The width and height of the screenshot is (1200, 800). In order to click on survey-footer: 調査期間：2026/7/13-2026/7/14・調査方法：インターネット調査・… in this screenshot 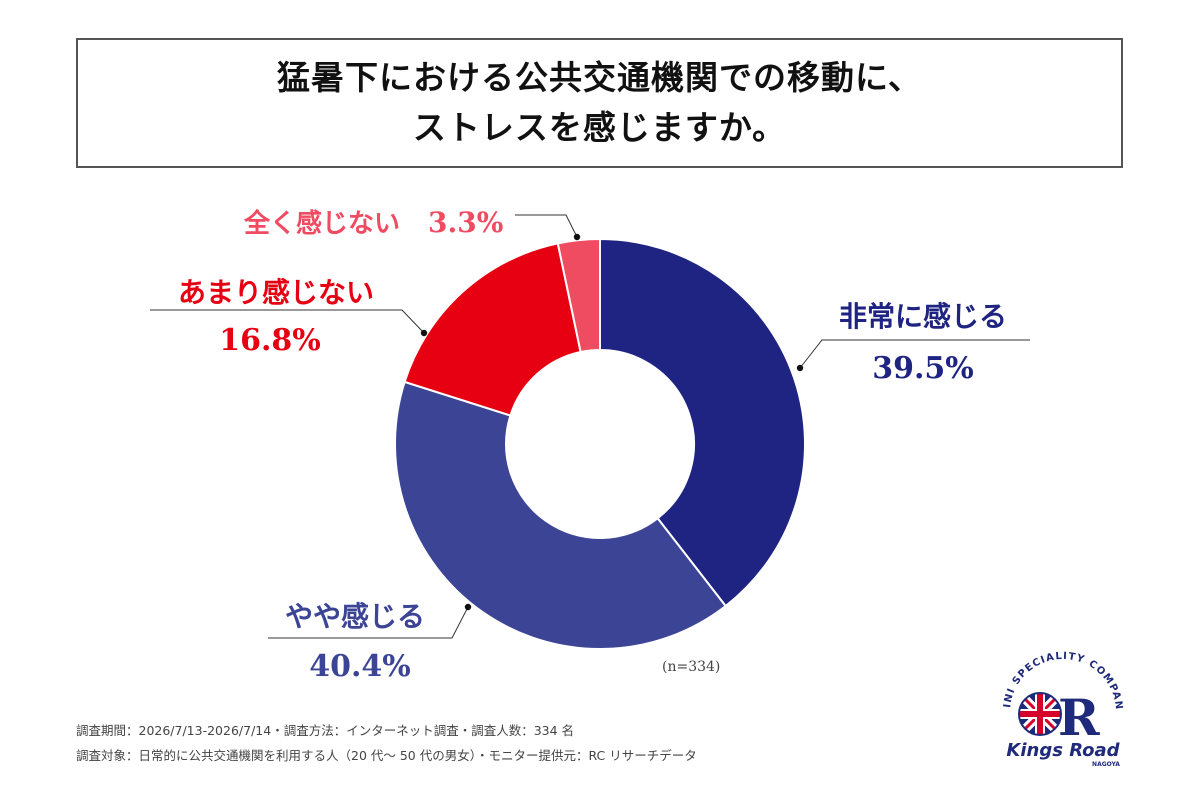, I will do `click(516, 743)`.